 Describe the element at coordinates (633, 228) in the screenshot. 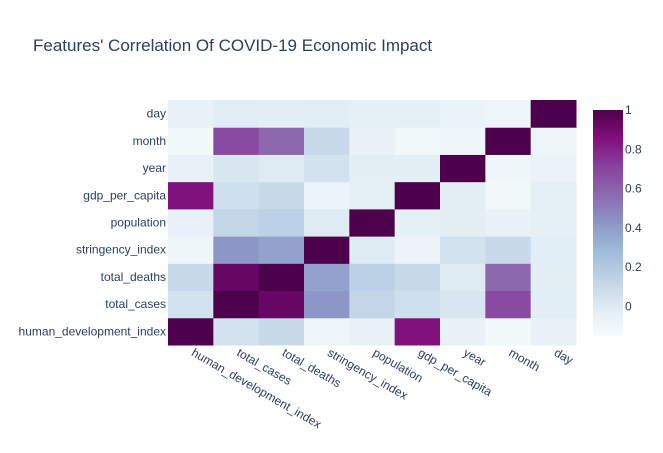

I see `colorbar-tick-label: 0.4` at that location.